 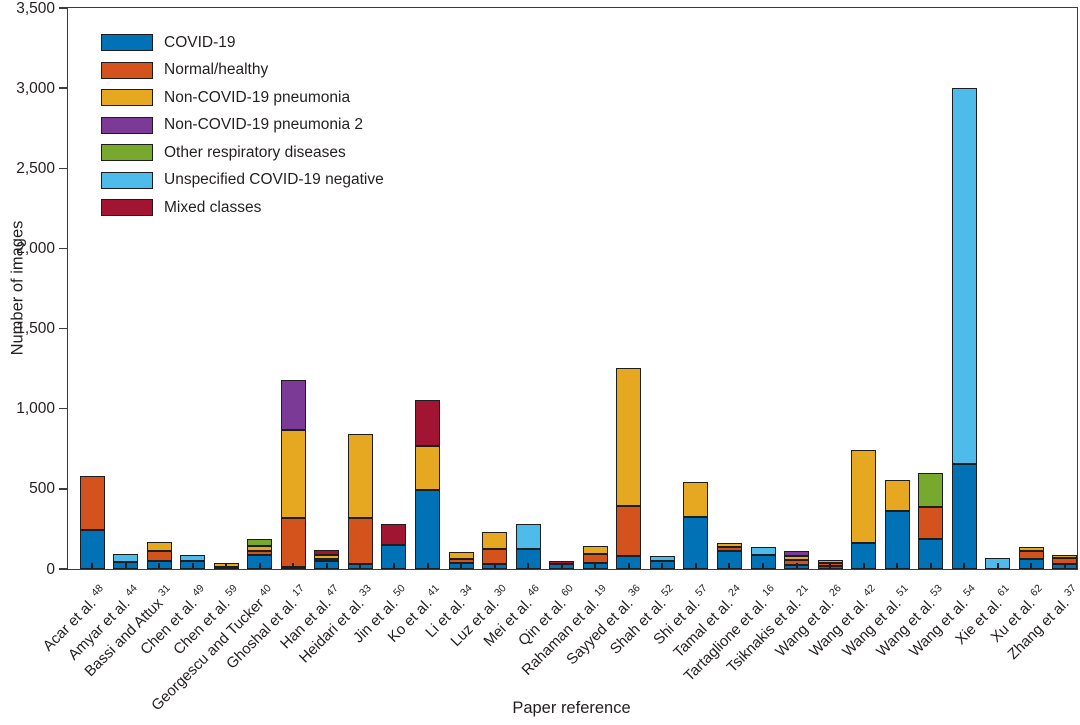 What do you see at coordinates (797, 288) in the screenshot?
I see `bar-tsiknakis-et-al--21` at bounding box center [797, 288].